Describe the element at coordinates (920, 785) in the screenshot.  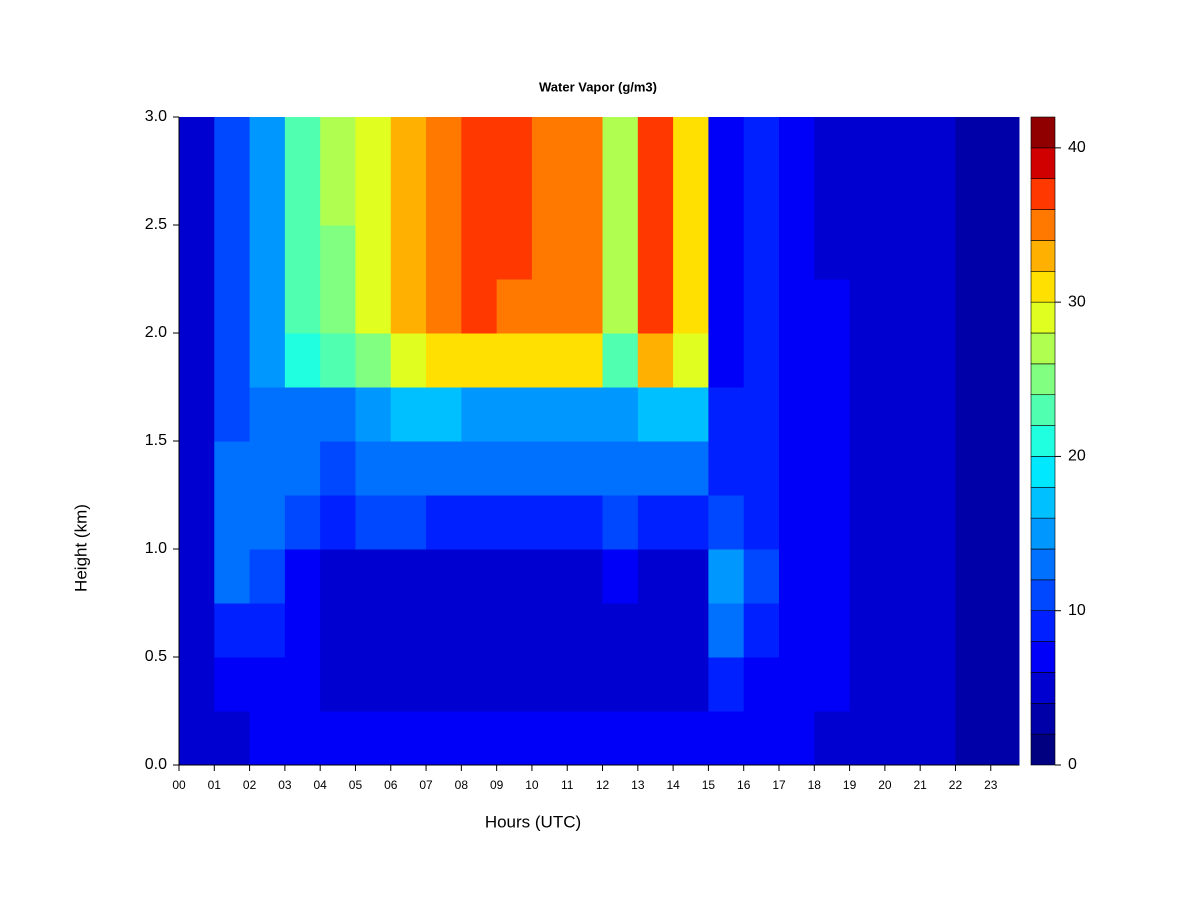
I see `x-tick-label: 21` at that location.